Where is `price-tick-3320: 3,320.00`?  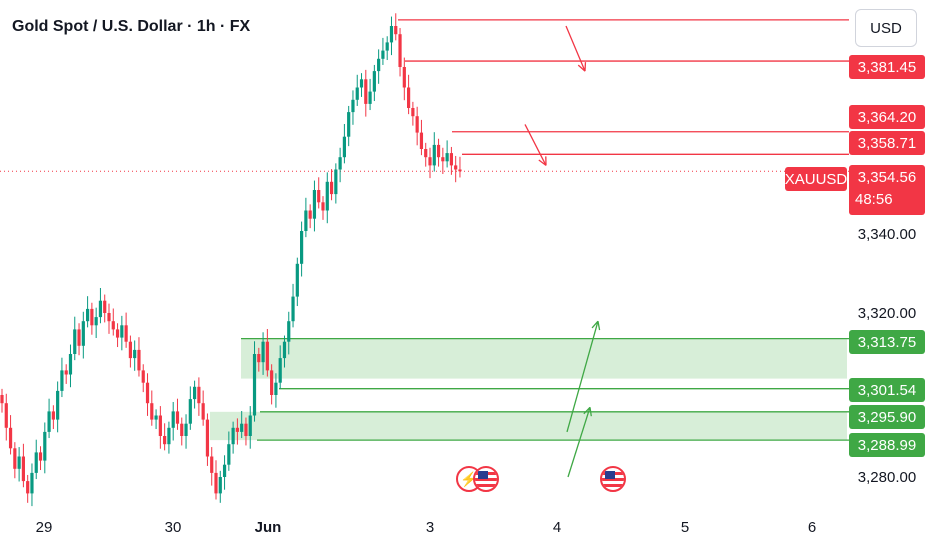
price-tick-3320: 3,320.00 is located at coordinates (887, 313).